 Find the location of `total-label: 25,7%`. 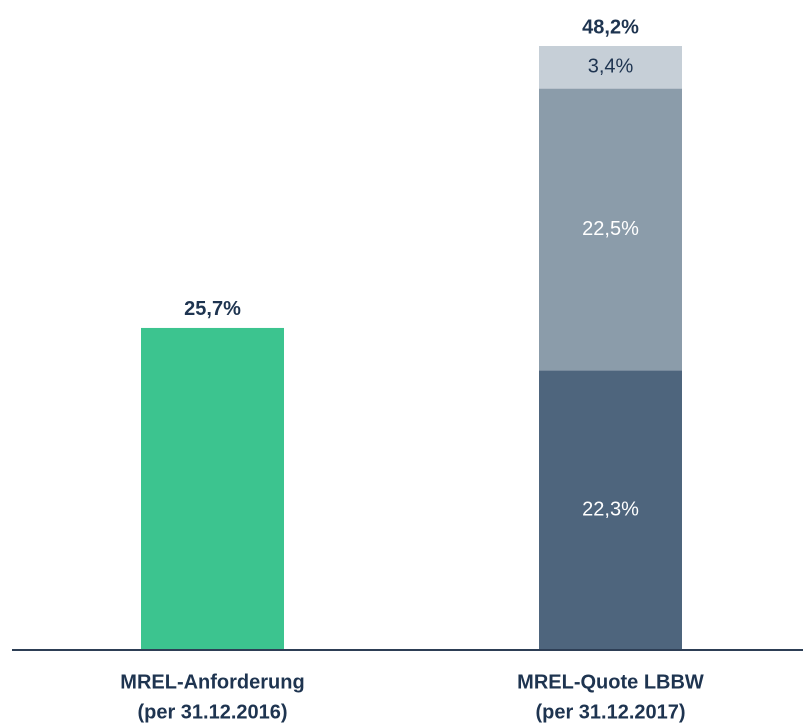

total-label: 25,7% is located at coordinates (212, 309).